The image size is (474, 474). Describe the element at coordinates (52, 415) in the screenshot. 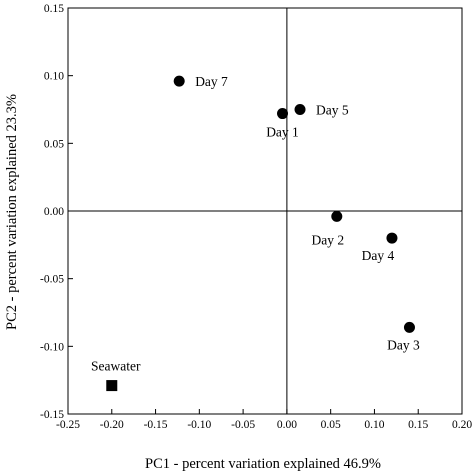

I see `y-tick-label: -0.15` at that location.